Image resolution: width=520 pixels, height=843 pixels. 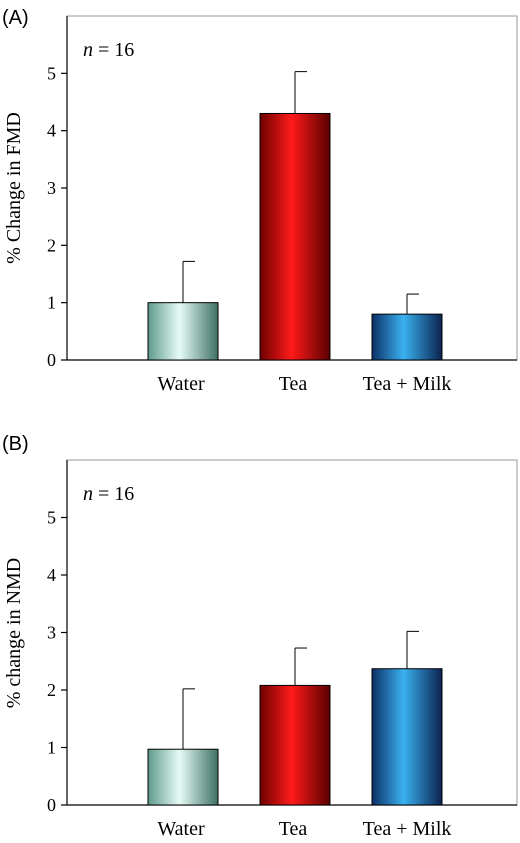 What do you see at coordinates (113, 494) in the screenshot?
I see `panel-b-n-value: = 16` at bounding box center [113, 494].